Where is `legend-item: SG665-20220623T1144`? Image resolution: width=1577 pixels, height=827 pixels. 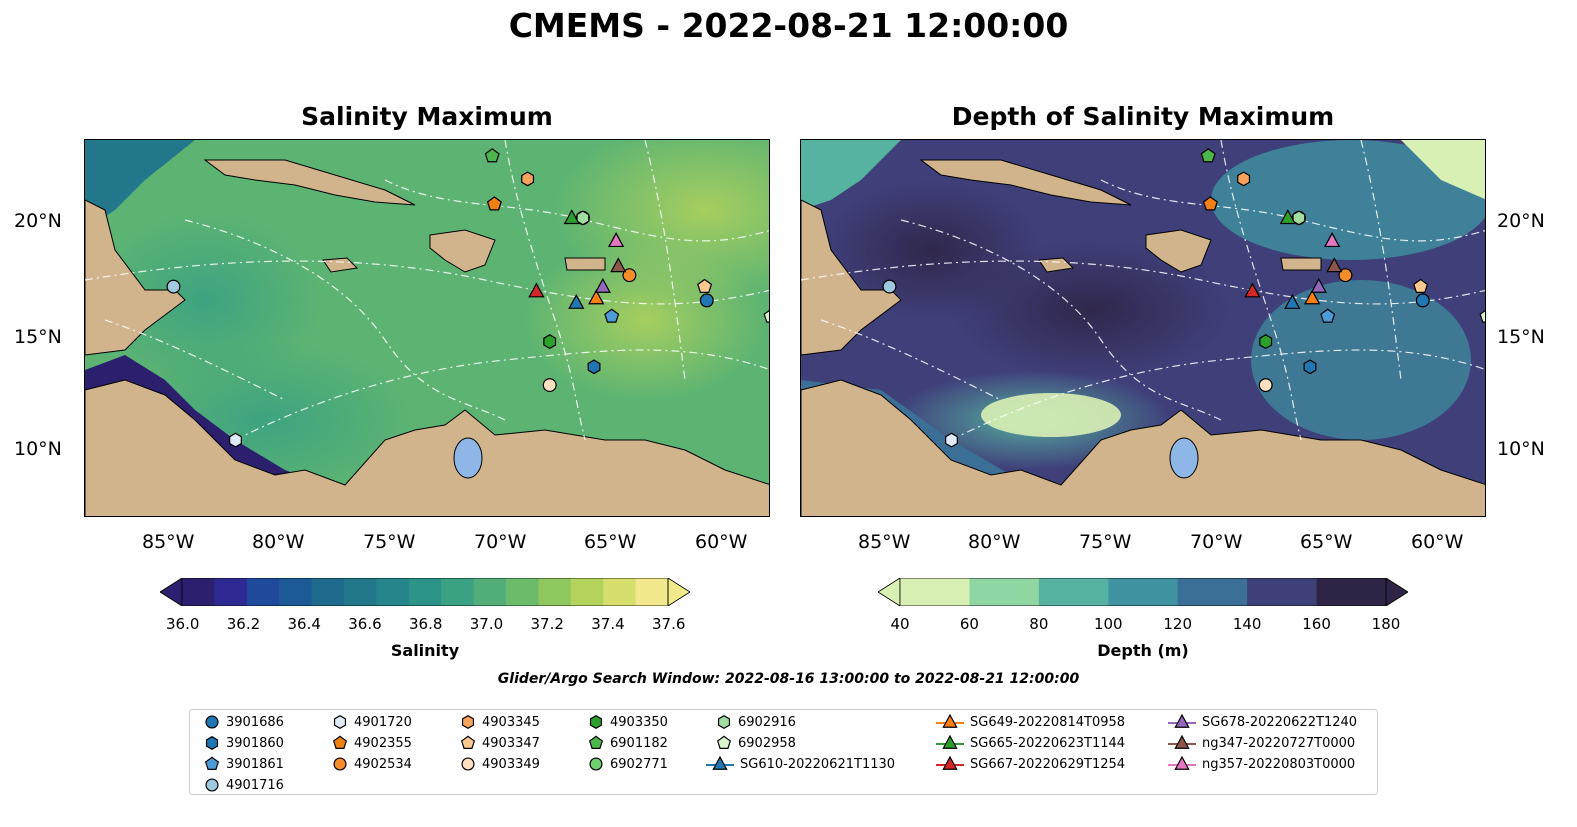
legend-item: SG665-20220623T1144 is located at coordinates (1030, 743).